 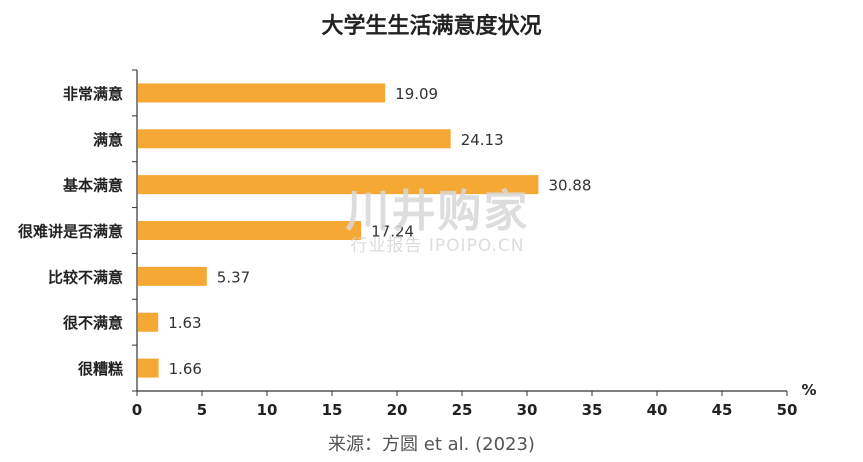 What do you see at coordinates (184, 323) in the screenshot?
I see `bar-value-label: 1.63` at bounding box center [184, 323].